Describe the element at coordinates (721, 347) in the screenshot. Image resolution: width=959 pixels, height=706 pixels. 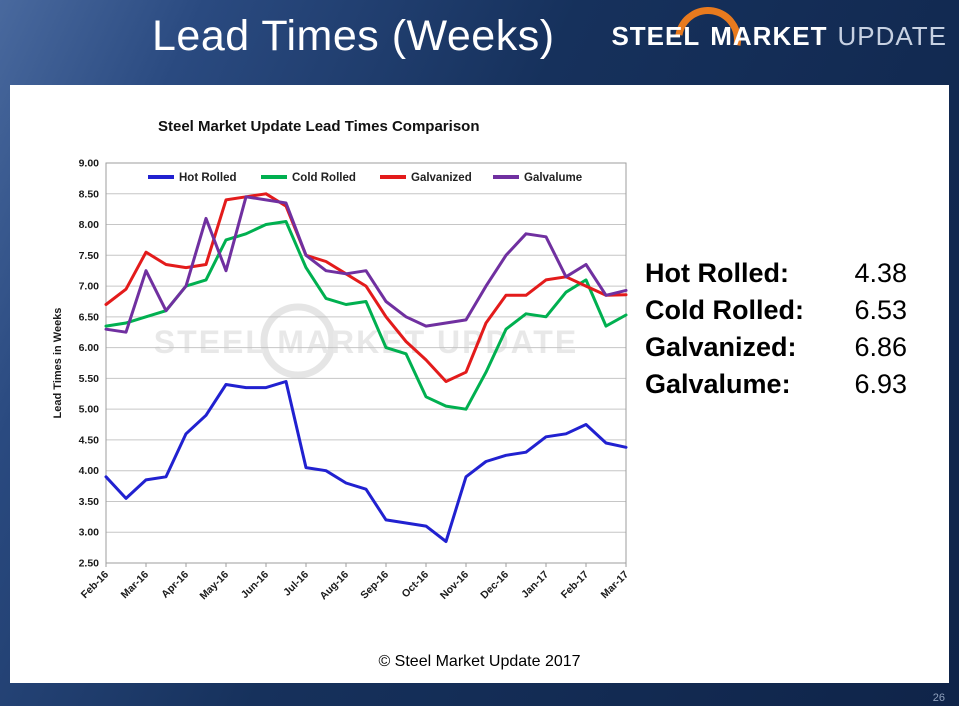
I see `stat-label: Galvanized:` at that location.